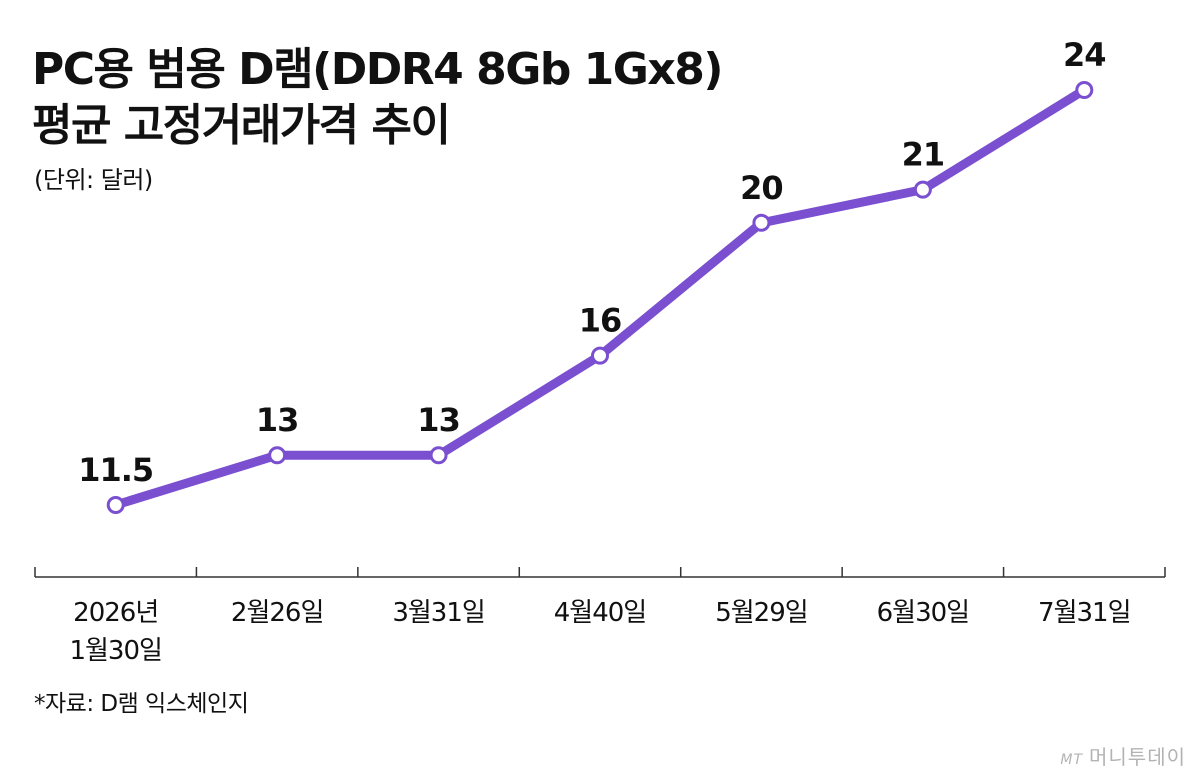 This screenshot has width=1200, height=780. I want to click on data-label: 20, so click(761, 188).